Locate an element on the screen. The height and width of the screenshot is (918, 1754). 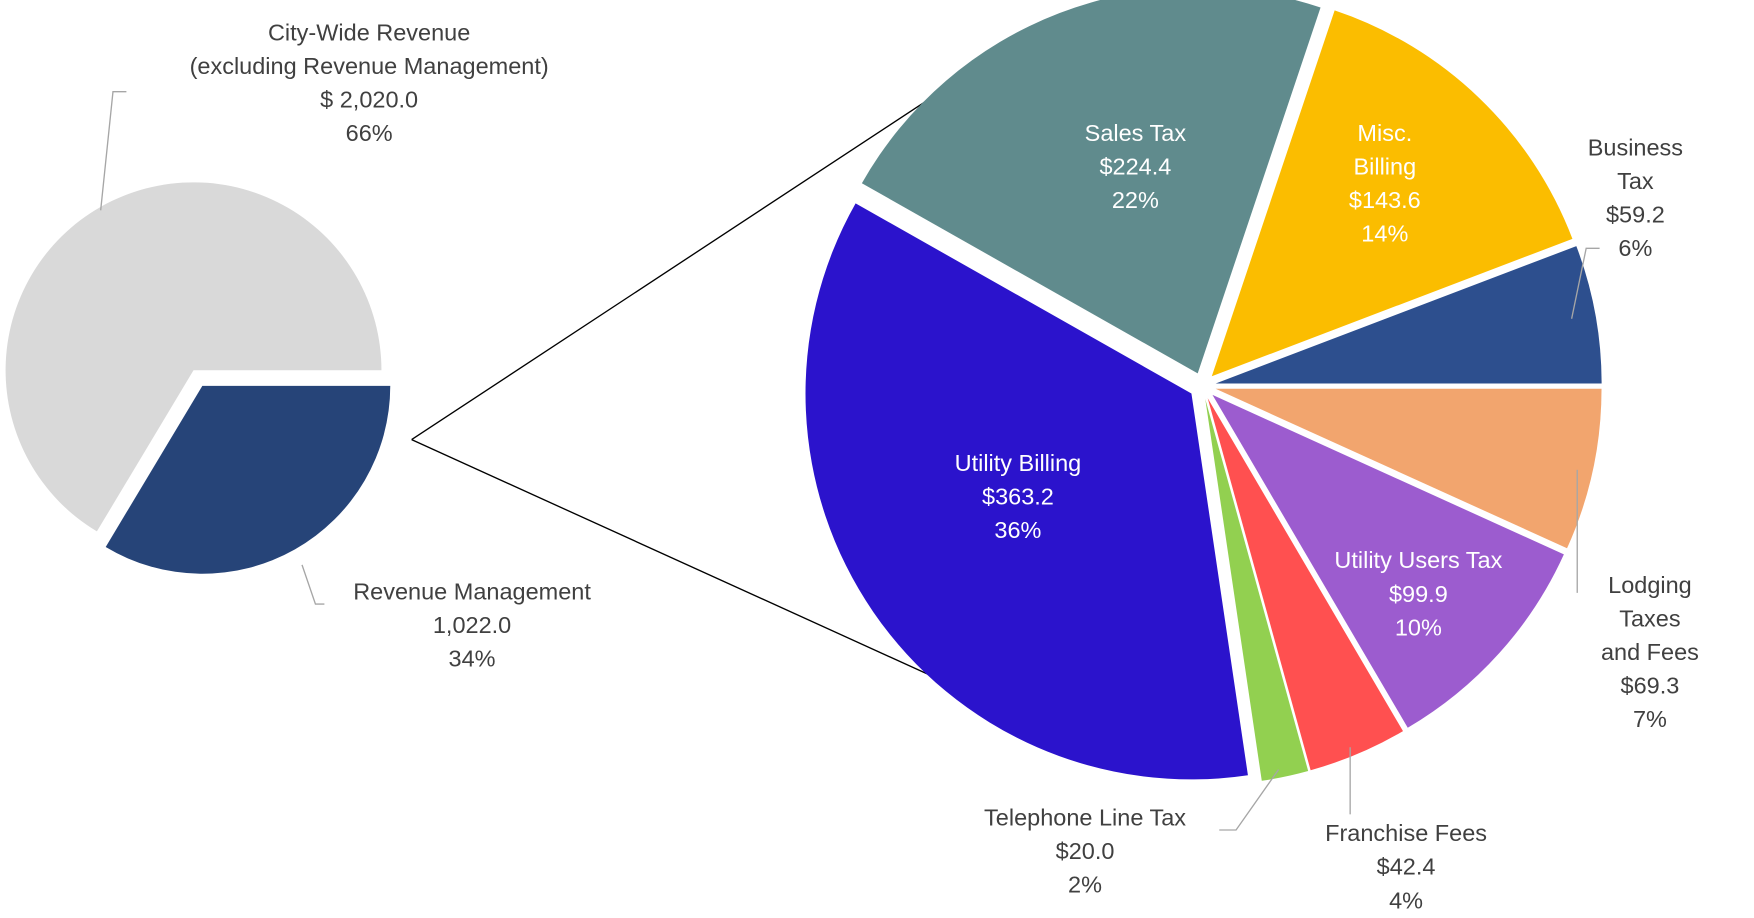
percent-label: 10% is located at coordinates (1418, 628).